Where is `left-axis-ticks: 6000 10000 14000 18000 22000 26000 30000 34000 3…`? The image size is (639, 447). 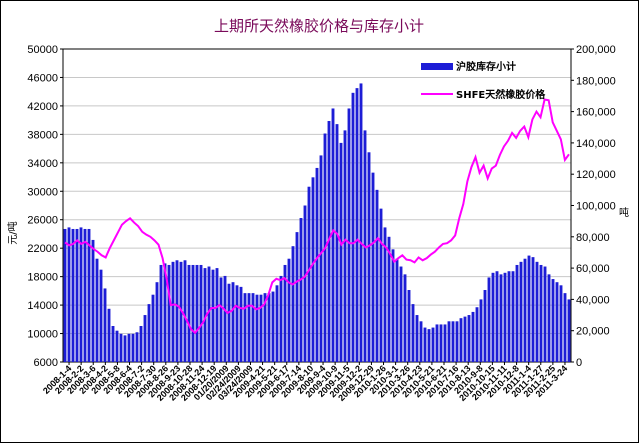
left-axis-ticks: 6000 10000 14000 18000 22000 26000 30000 34000 3… is located at coordinates (45, 206).